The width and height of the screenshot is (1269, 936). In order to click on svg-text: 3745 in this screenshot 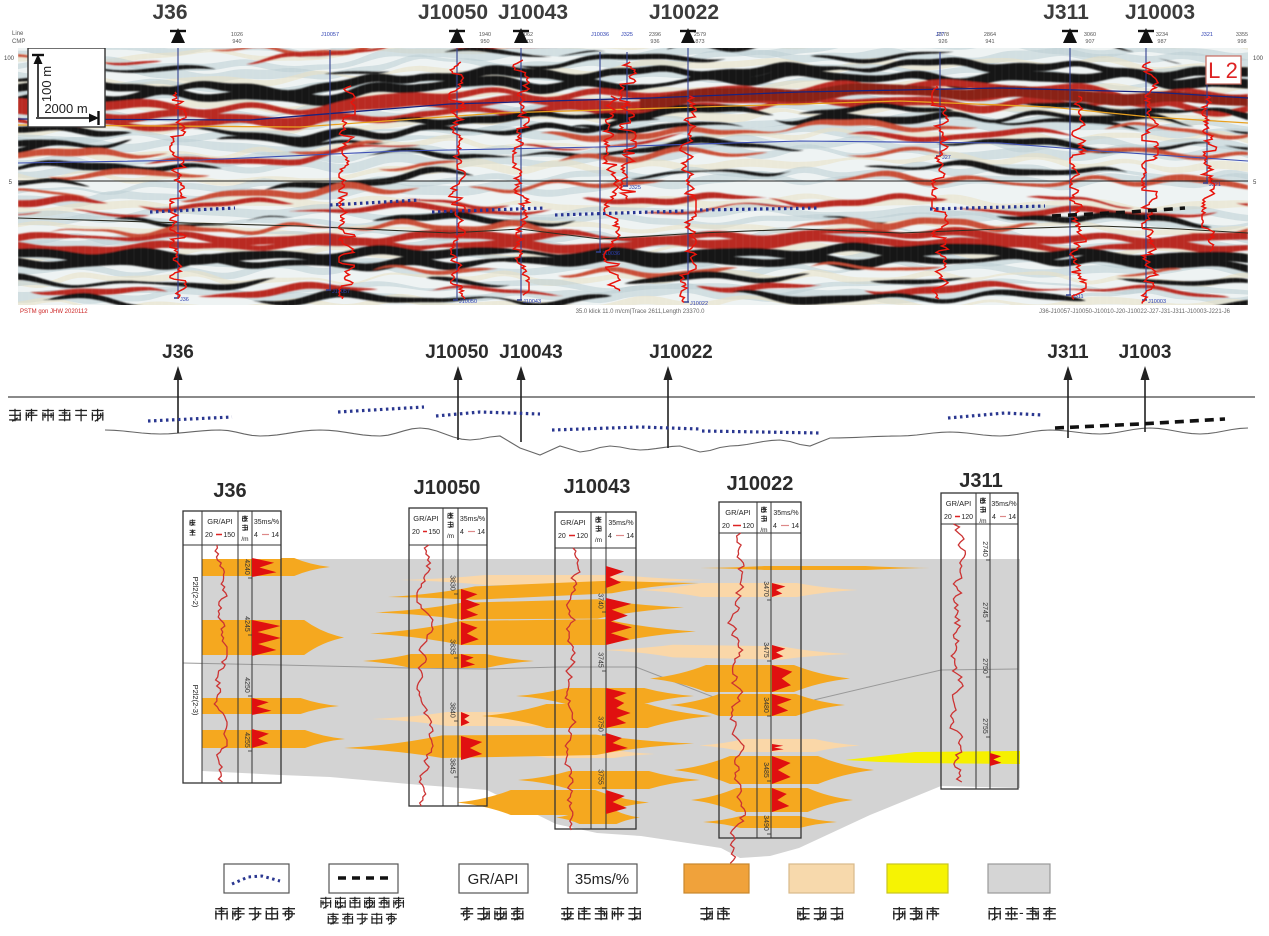, I will do `click(600, 660)`.